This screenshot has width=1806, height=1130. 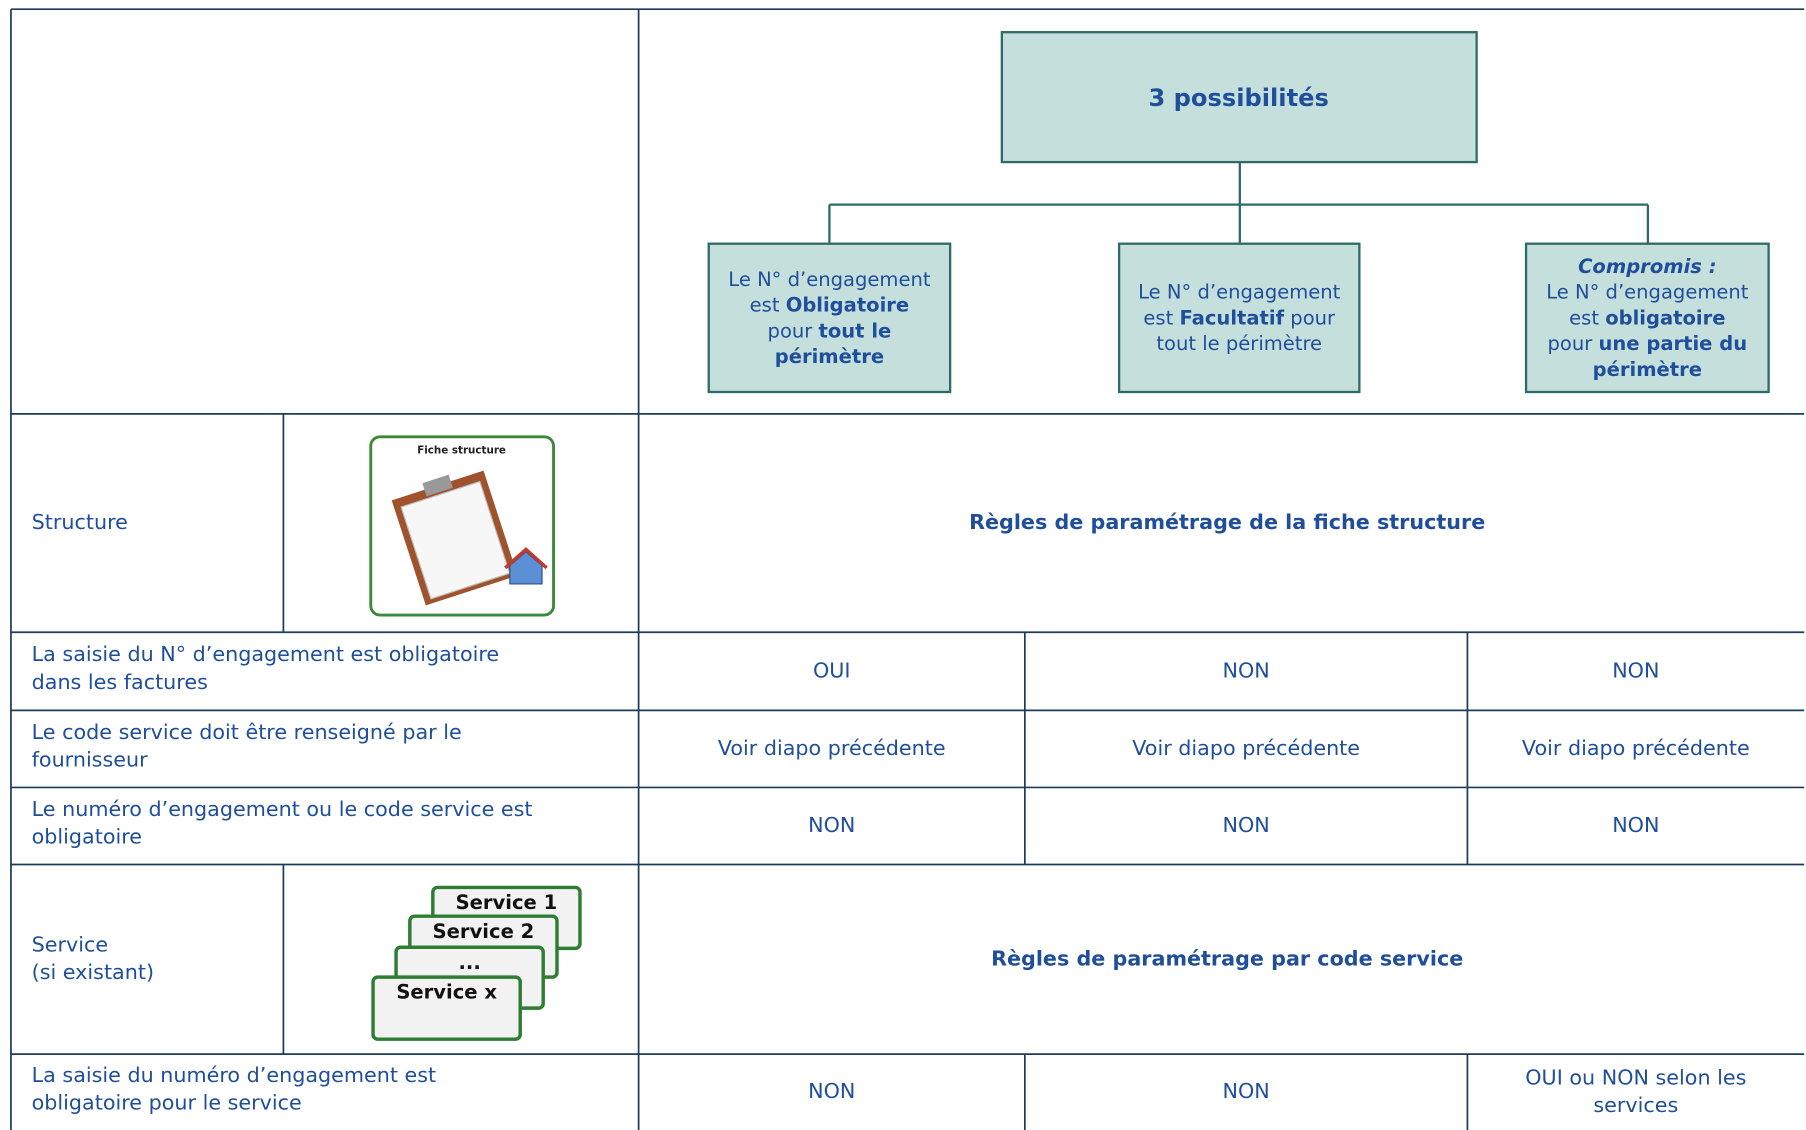 I want to click on option-line: est Facultatif pour, so click(x=1239, y=317).